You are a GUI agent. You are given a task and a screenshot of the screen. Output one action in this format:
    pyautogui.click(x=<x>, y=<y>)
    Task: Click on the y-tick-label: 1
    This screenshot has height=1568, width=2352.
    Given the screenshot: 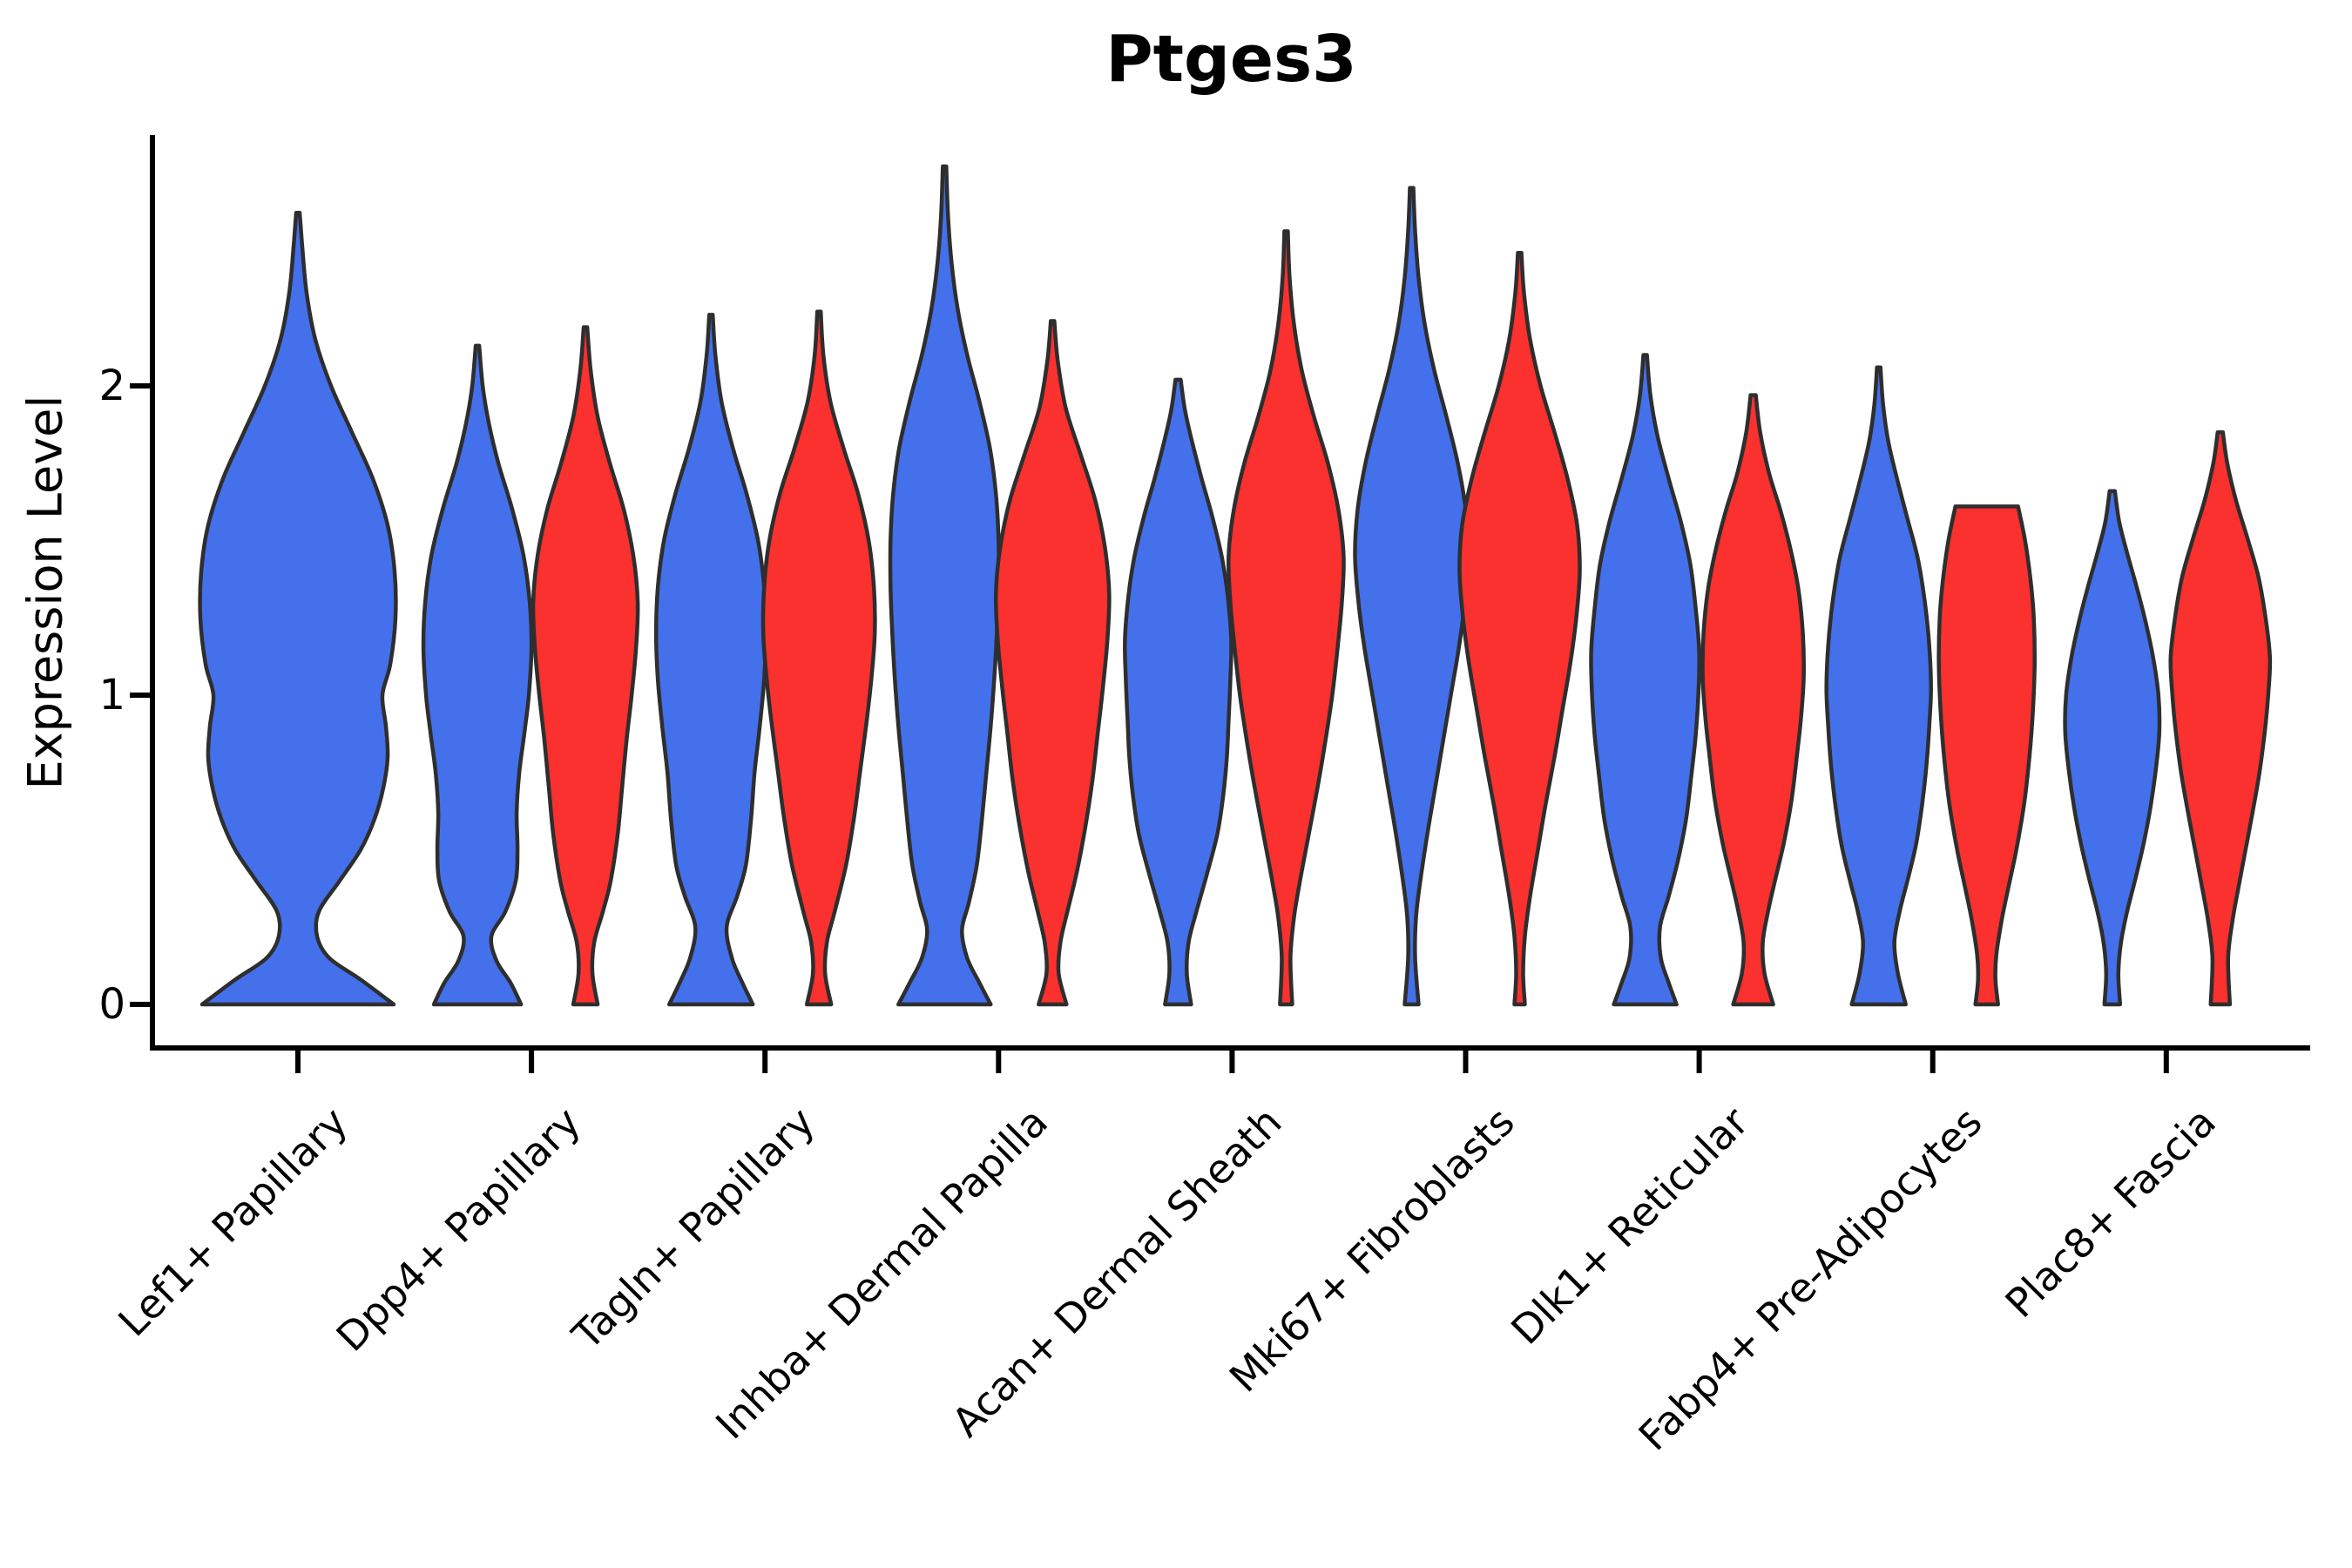 What is the action you would take?
    pyautogui.click(x=111, y=695)
    